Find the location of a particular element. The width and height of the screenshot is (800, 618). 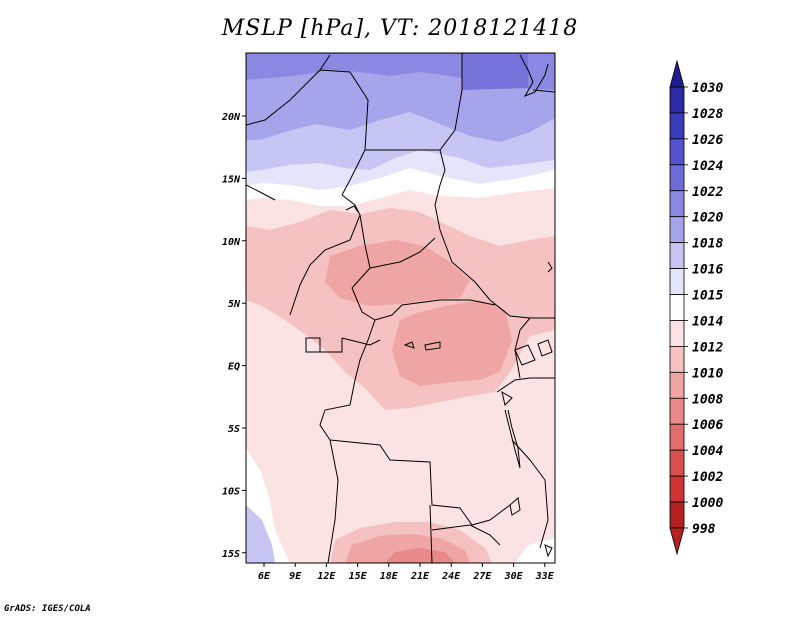

colorbar-label: 1014 is located at coordinates (707, 321).